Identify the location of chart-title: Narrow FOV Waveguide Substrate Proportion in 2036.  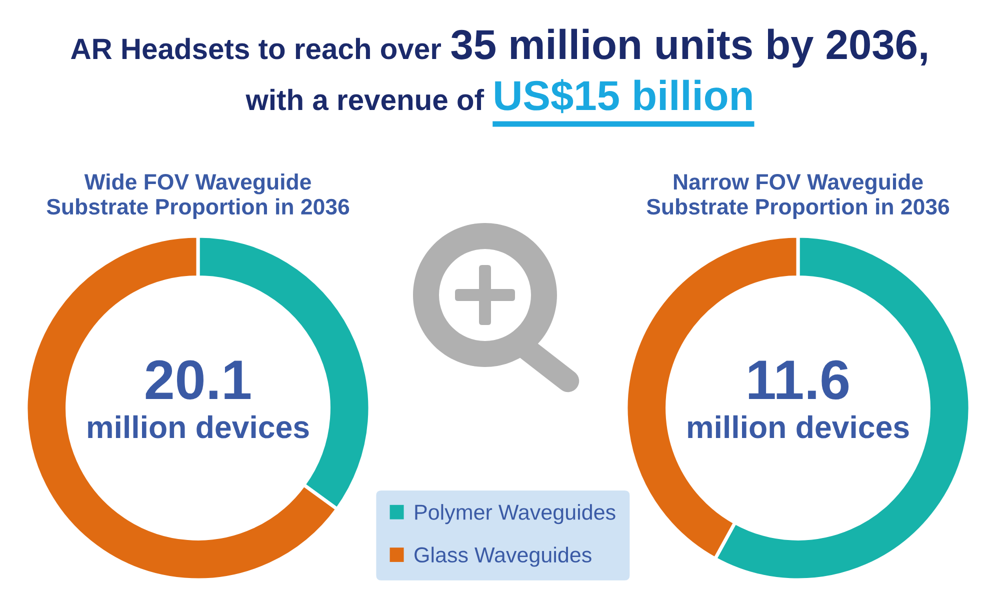
(798, 196).